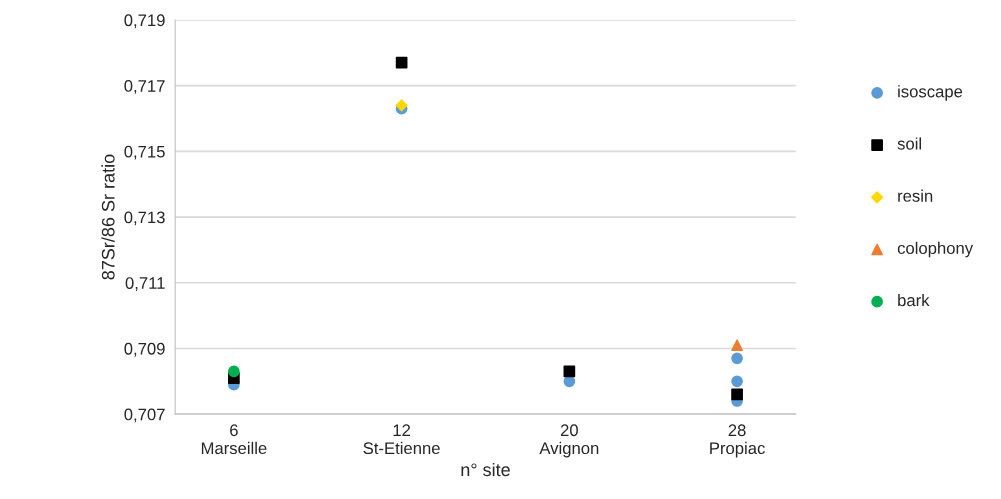  Describe the element at coordinates (737, 441) in the screenshot. I see `x-tick-label: 28 Propiac` at that location.